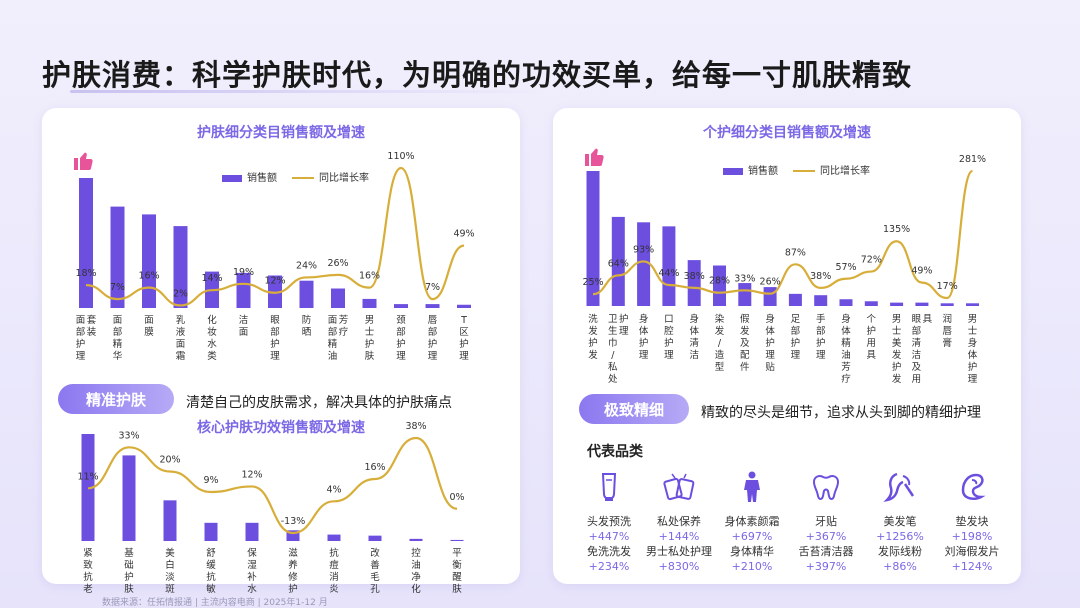 This screenshot has width=1080, height=608. What do you see at coordinates (211, 571) in the screenshot?
I see `category-label: 舒缓抗敏` at bounding box center [211, 571].